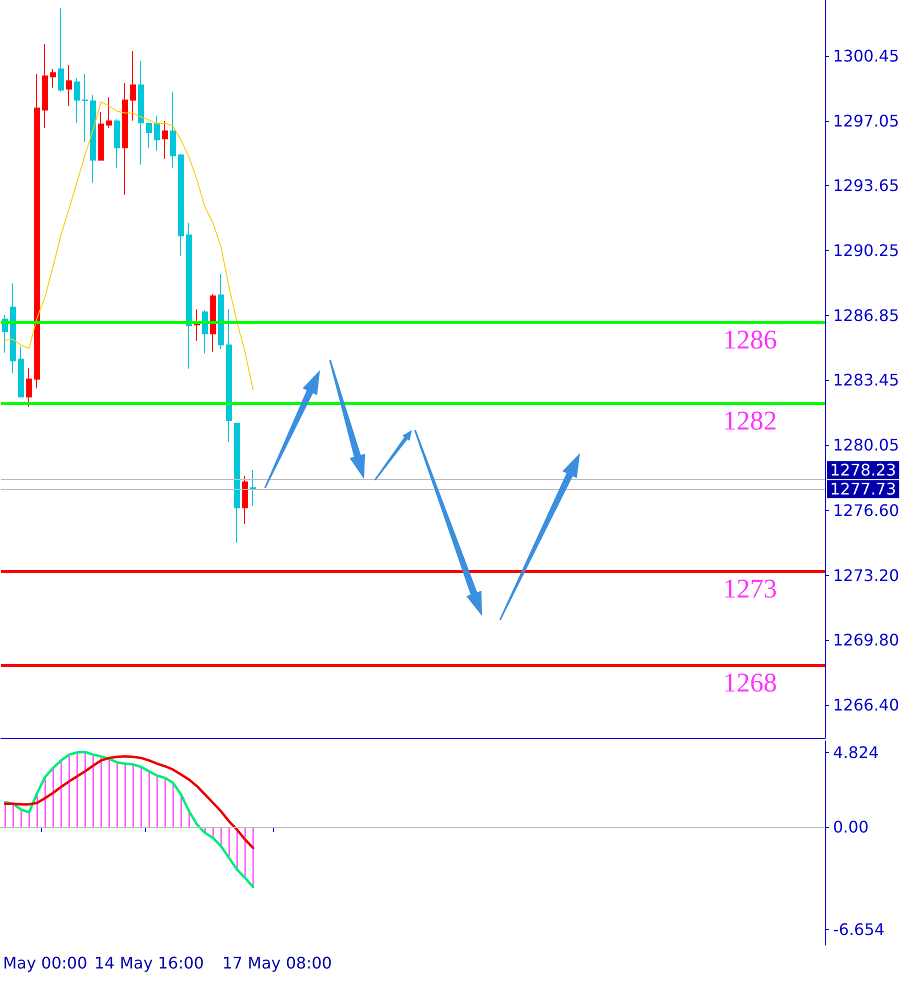 This screenshot has width=907, height=983. I want to click on y-tick-label: 1297.05, so click(866, 120).